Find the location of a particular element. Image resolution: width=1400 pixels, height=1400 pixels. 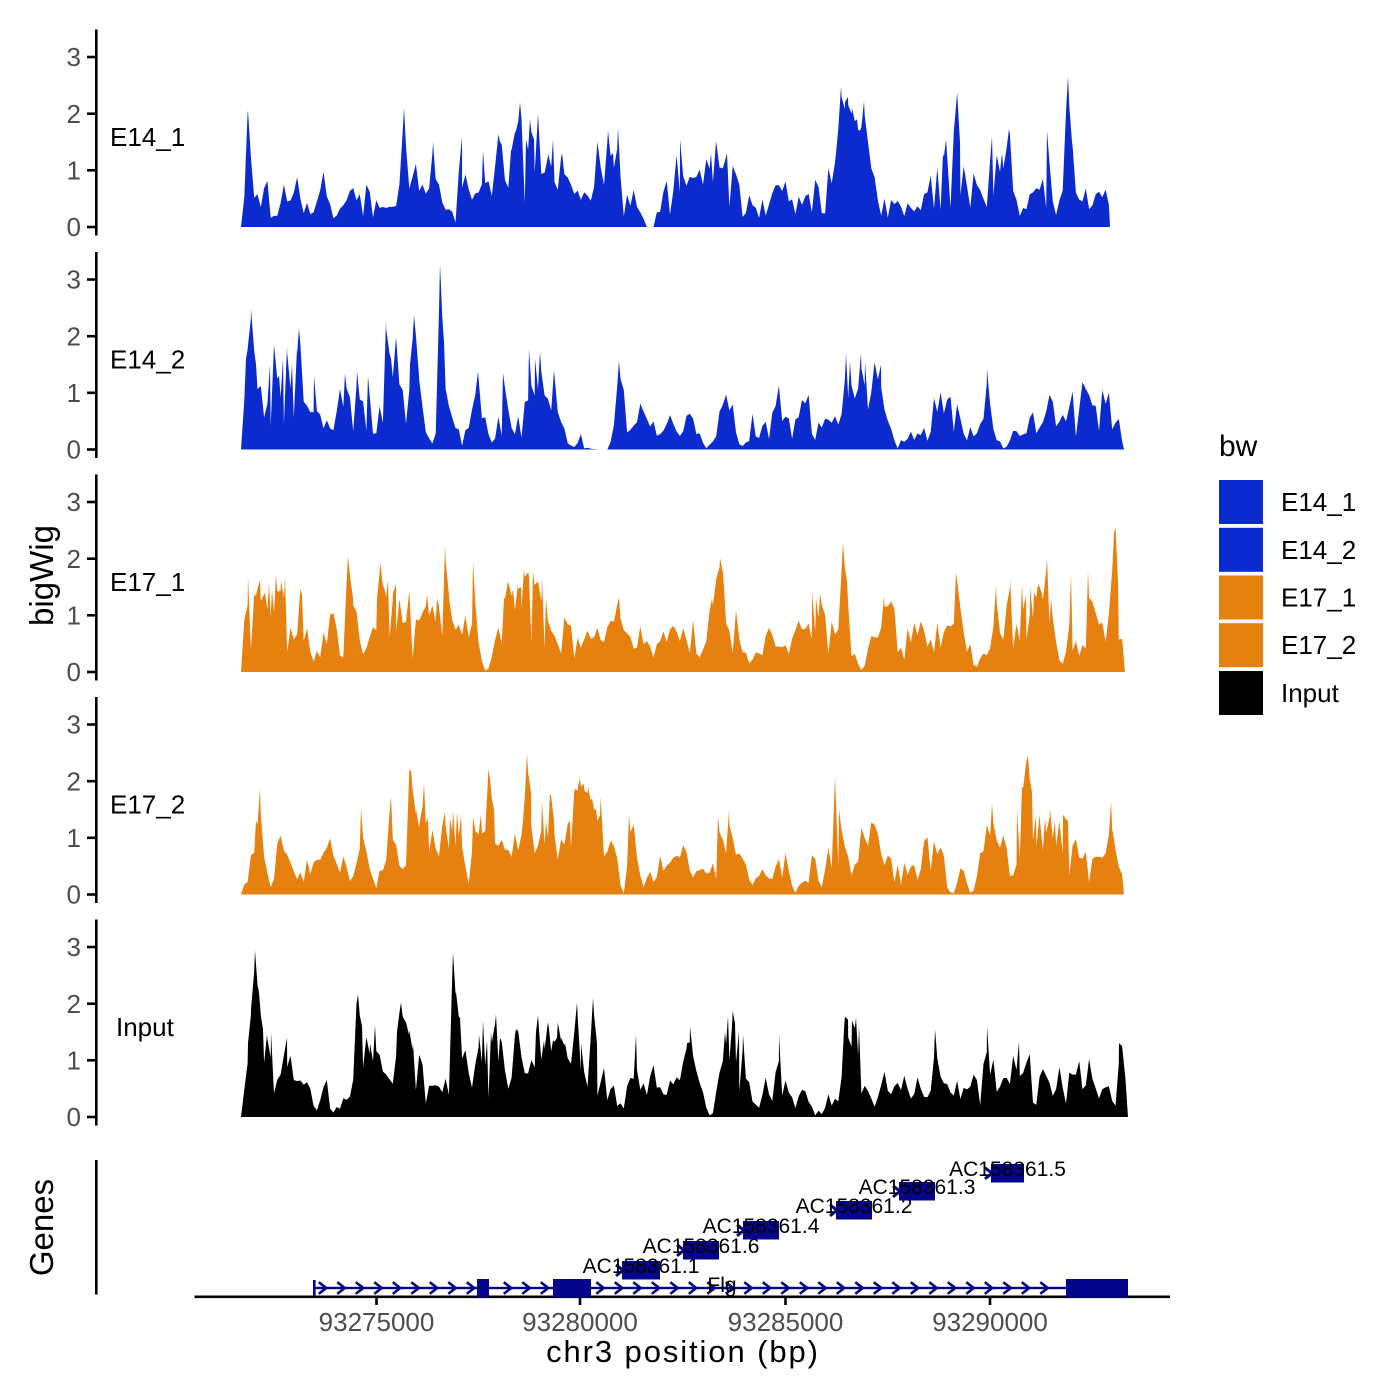

svg-text: 93275000 is located at coordinates (377, 1322).